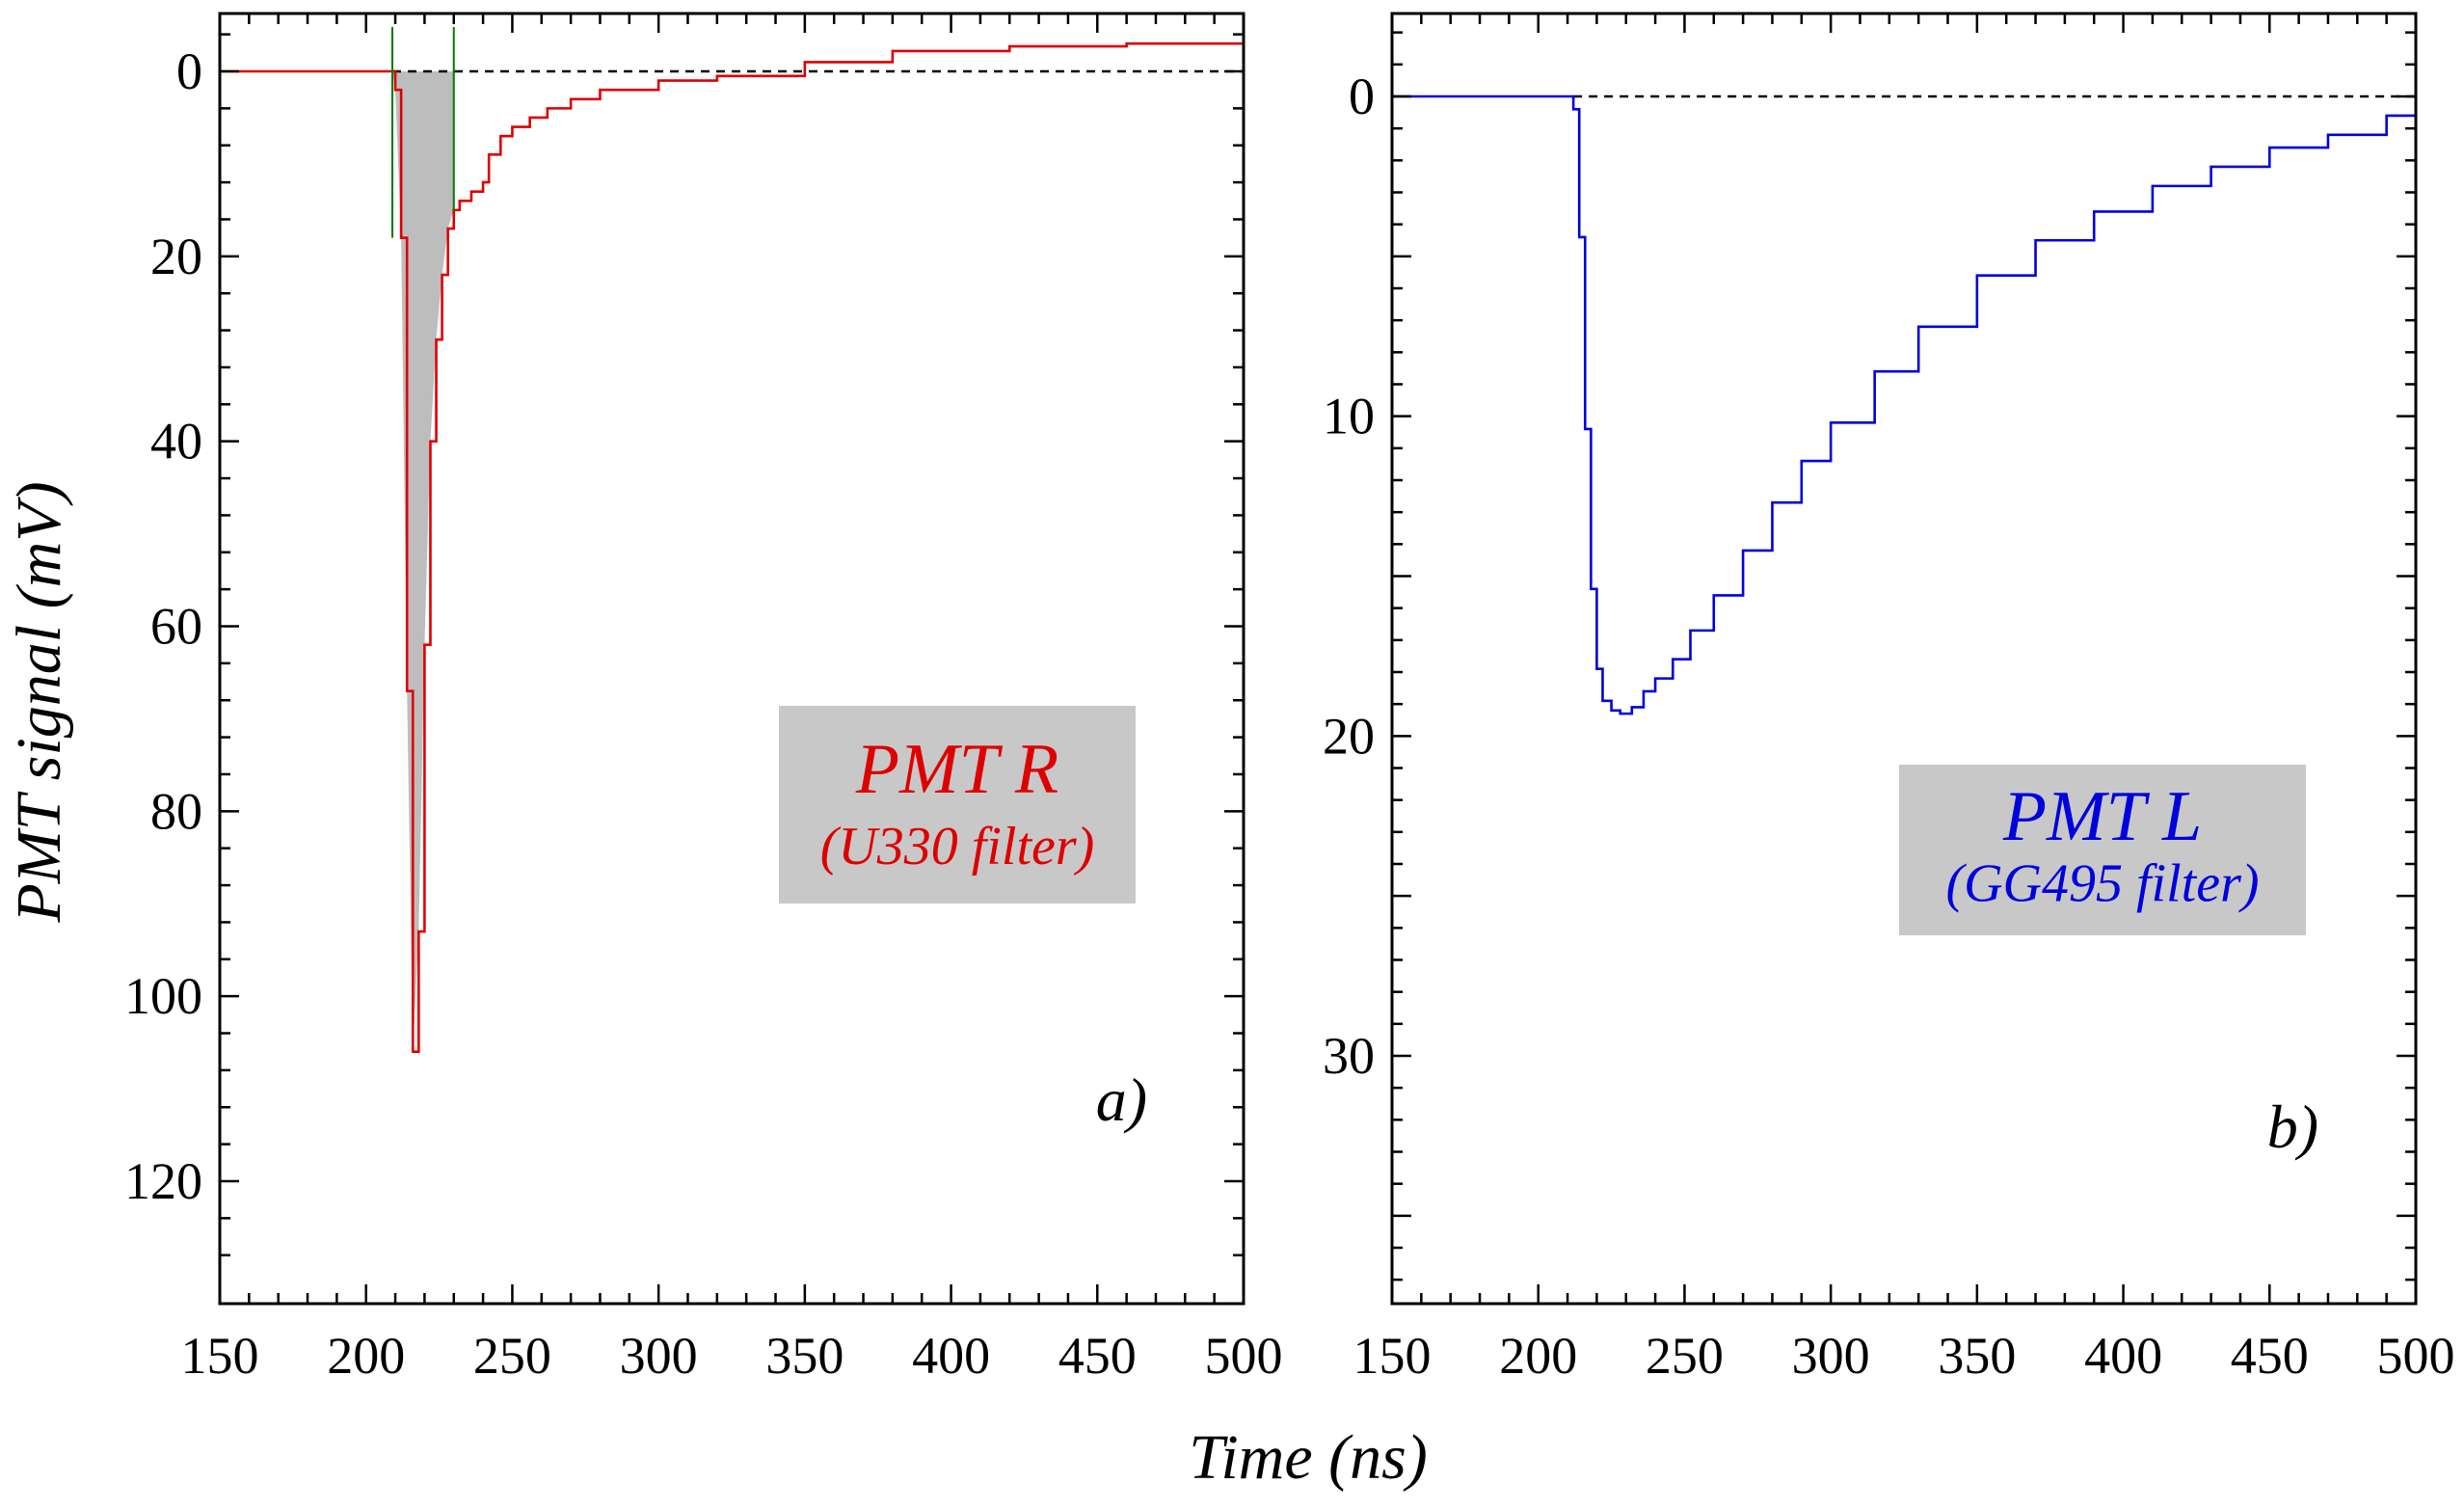  I want to click on legend-box: PMT R (U330 filter), so click(958, 804).